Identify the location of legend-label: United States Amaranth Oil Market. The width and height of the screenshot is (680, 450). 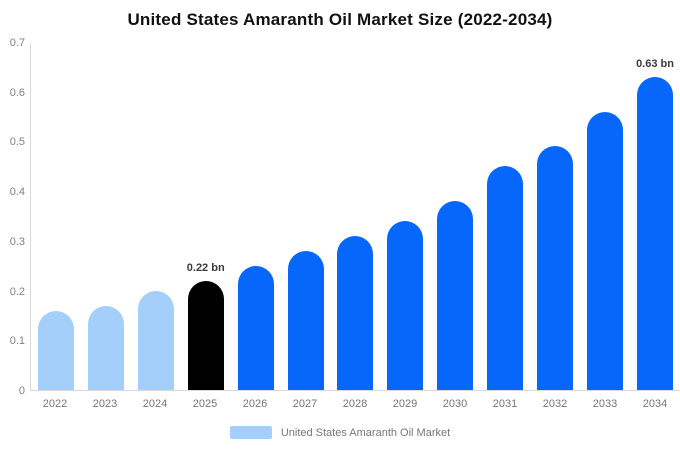
(365, 432).